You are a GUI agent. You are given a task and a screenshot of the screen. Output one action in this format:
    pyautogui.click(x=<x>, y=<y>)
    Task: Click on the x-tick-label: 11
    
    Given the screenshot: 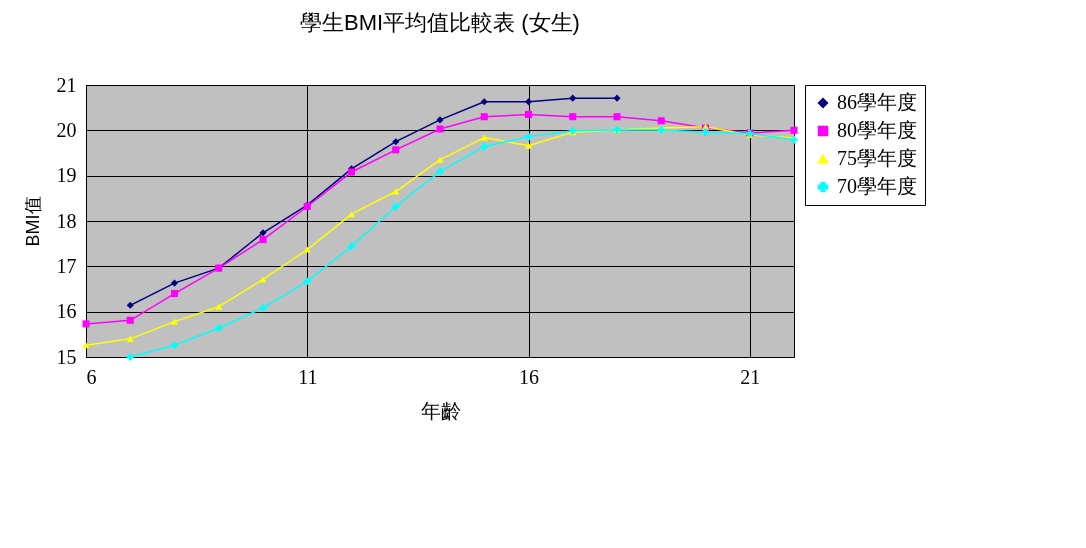 What is the action you would take?
    pyautogui.click(x=308, y=376)
    